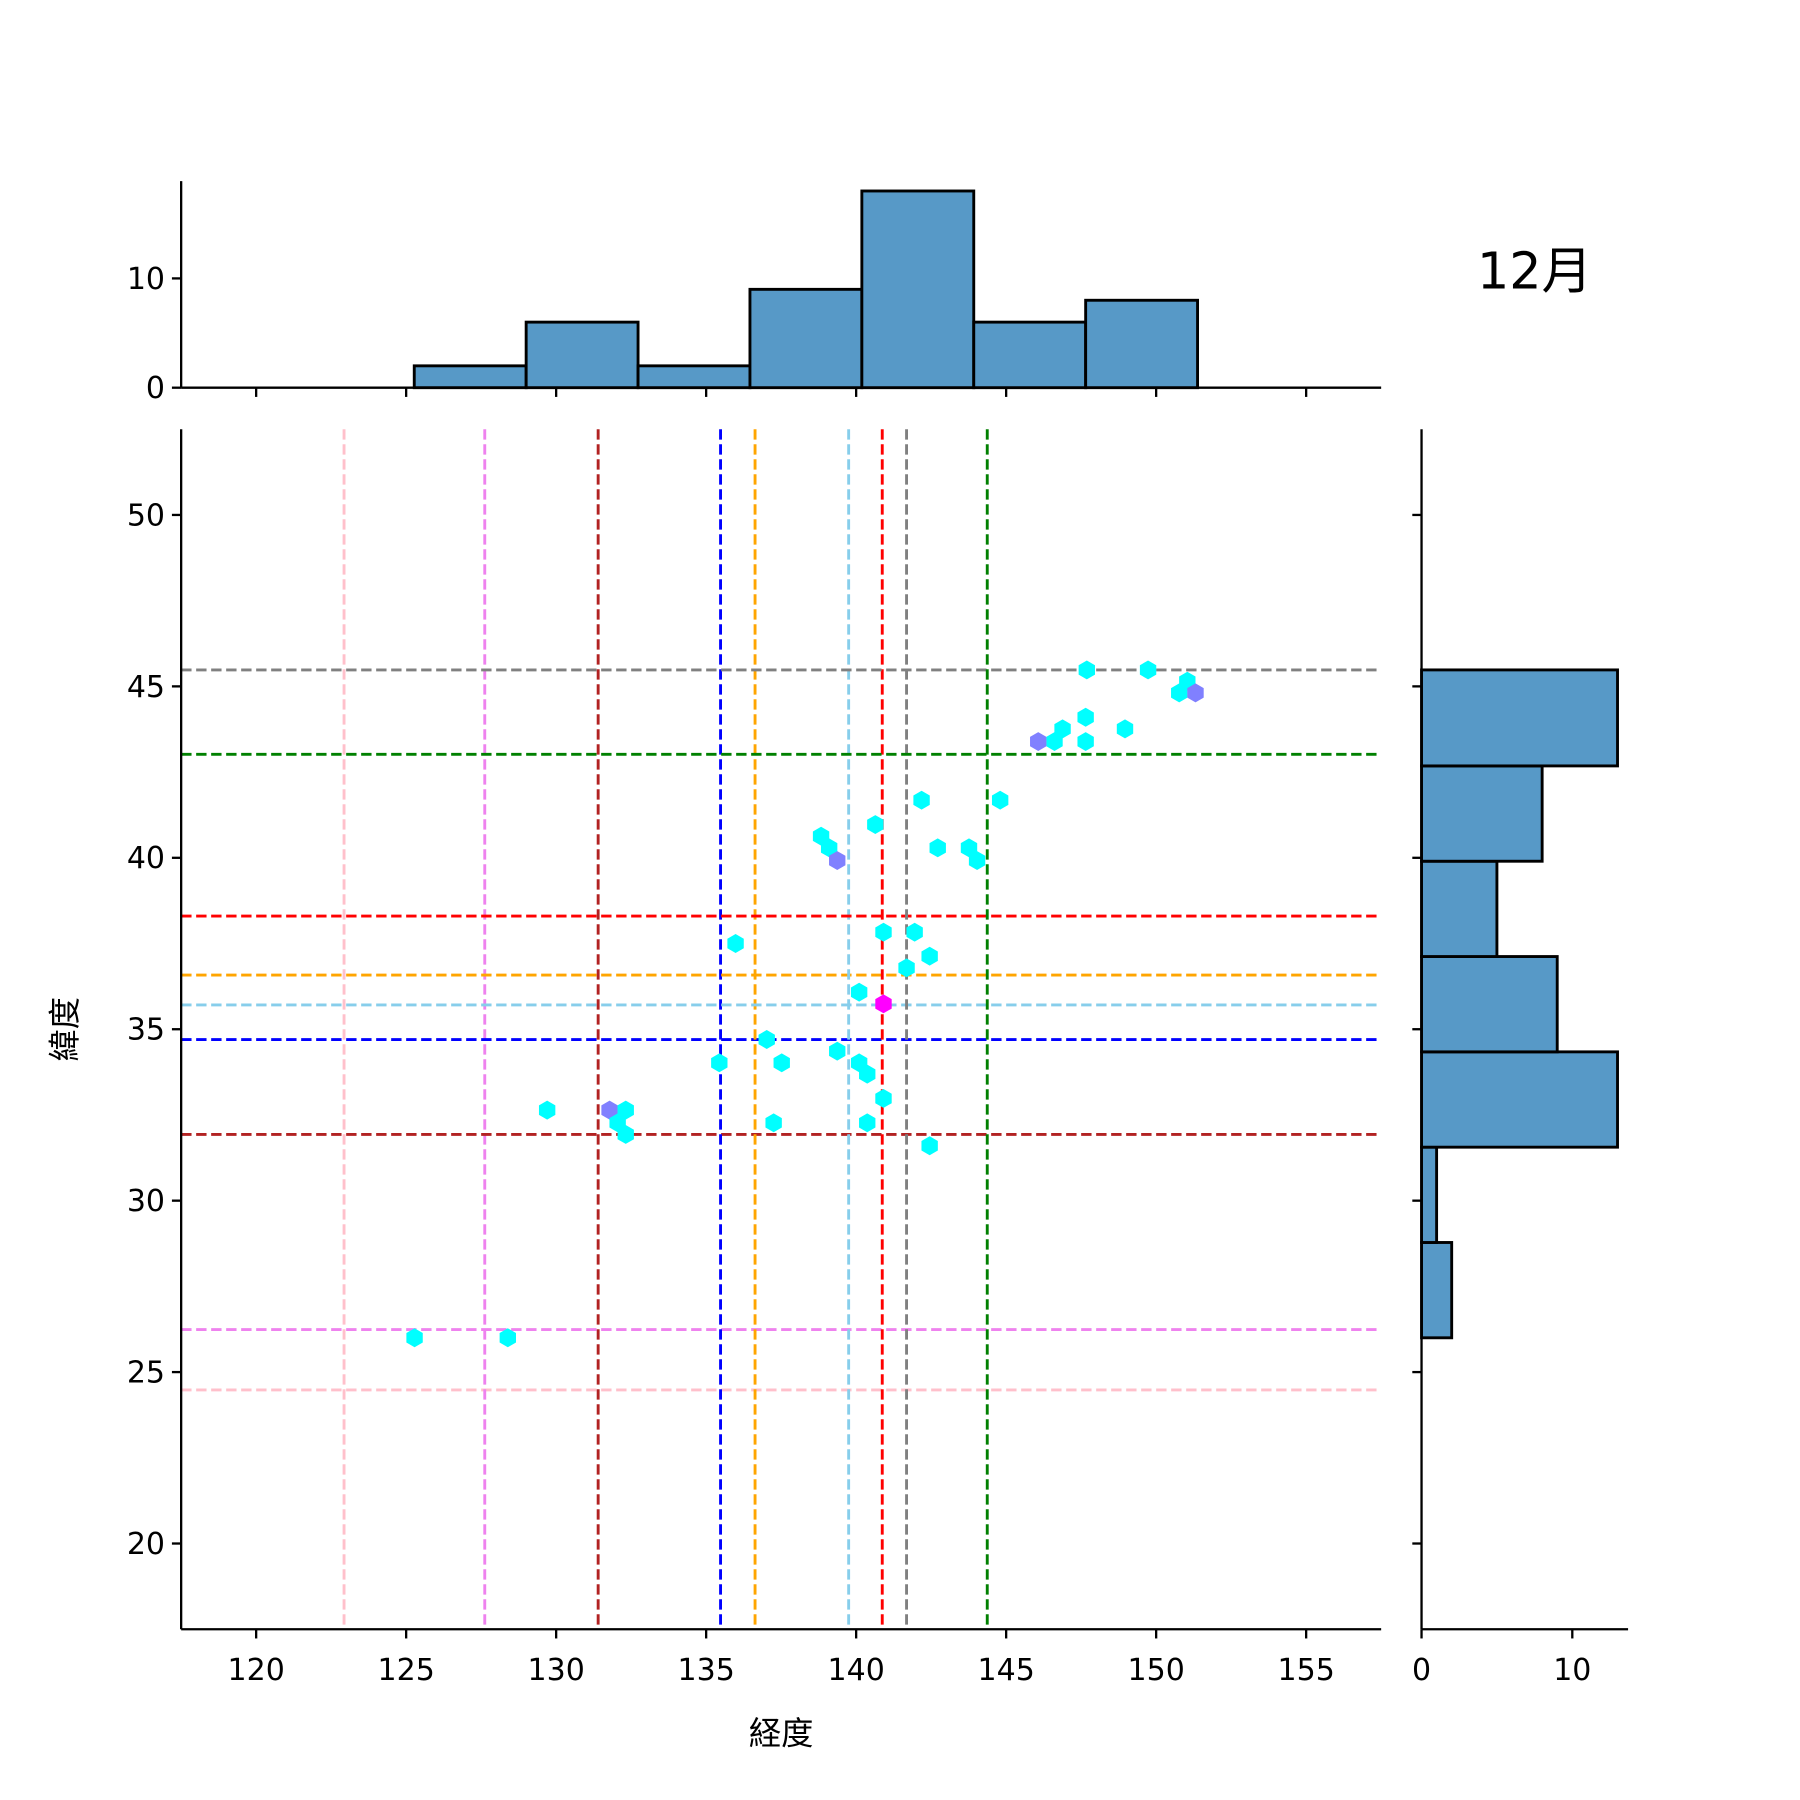 The height and width of the screenshot is (1800, 1800). Describe the element at coordinates (146, 515) in the screenshot. I see `y-tick-label: 50` at that location.